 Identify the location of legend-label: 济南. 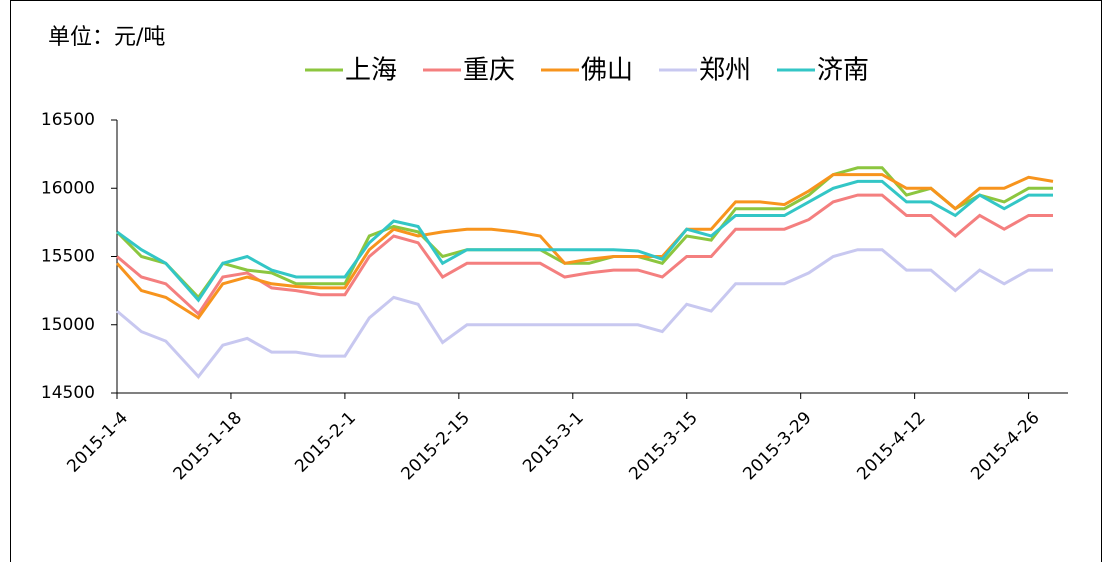
(843, 71).